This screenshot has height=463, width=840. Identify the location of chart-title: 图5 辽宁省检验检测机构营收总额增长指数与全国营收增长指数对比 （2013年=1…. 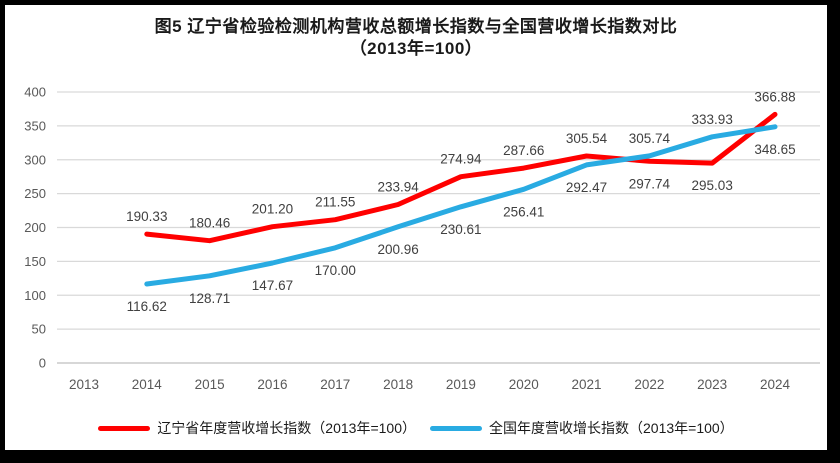
(416, 38).